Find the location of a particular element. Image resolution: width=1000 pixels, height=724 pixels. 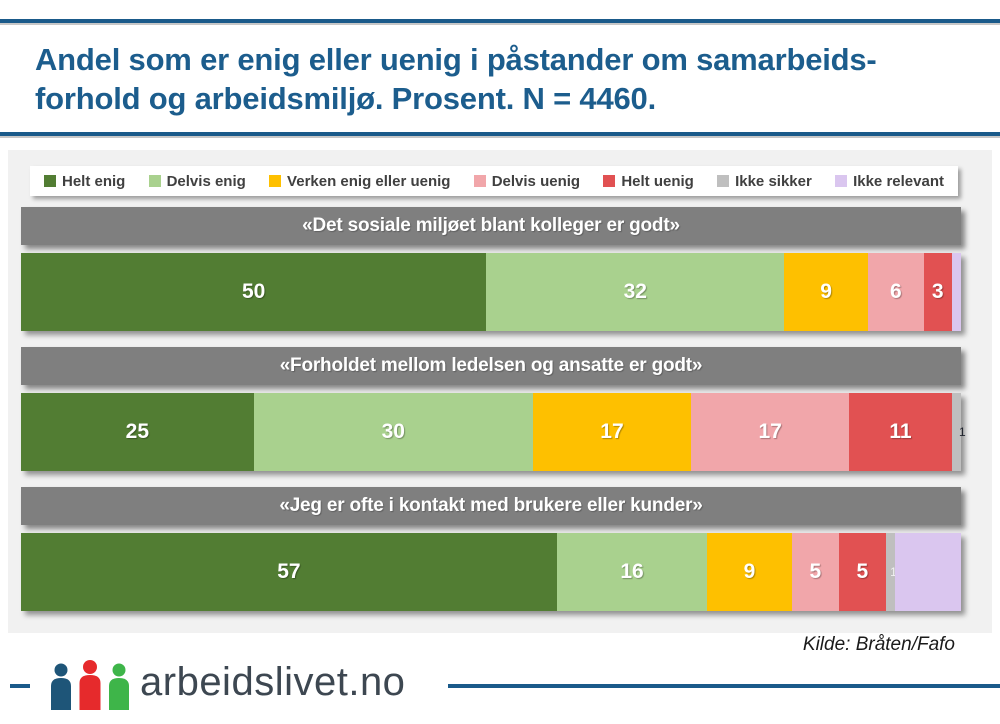

legend-item: Verken enig eller uenig is located at coordinates (359, 181).